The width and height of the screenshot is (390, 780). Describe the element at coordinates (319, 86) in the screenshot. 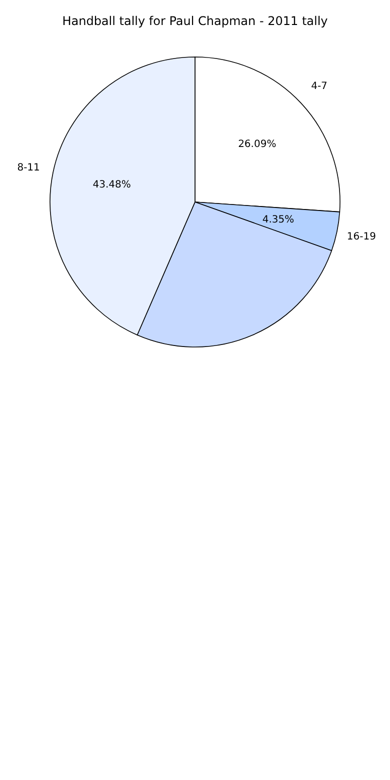

I see `slice-label: 4-7` at that location.